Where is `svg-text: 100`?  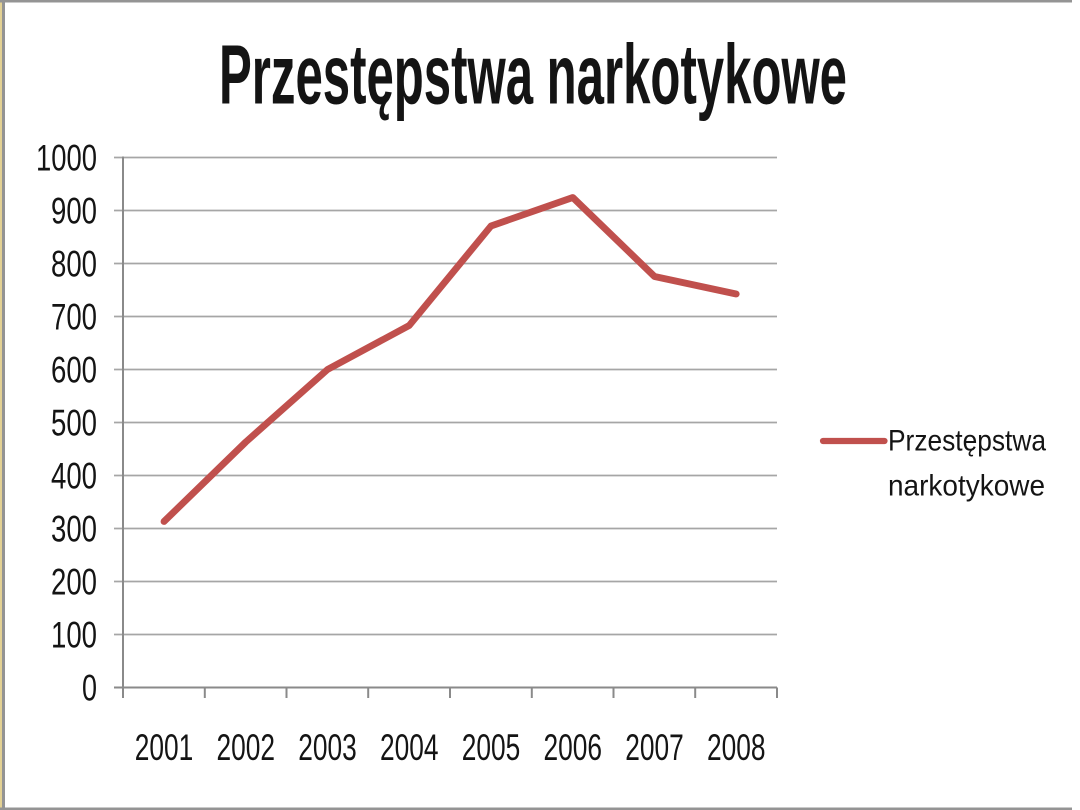 svg-text: 100 is located at coordinates (74, 634).